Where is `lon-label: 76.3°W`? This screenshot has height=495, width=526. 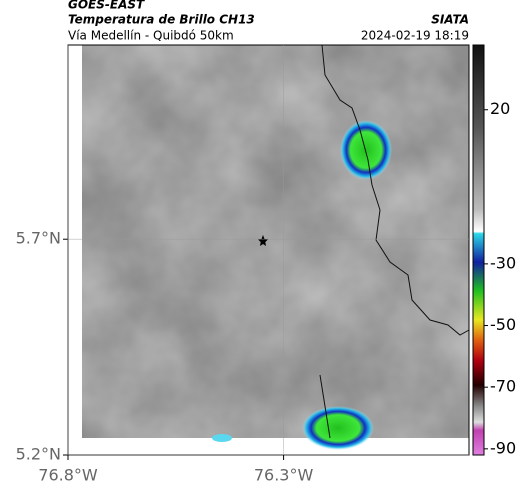 lon-label: 76.3°W is located at coordinates (284, 475).